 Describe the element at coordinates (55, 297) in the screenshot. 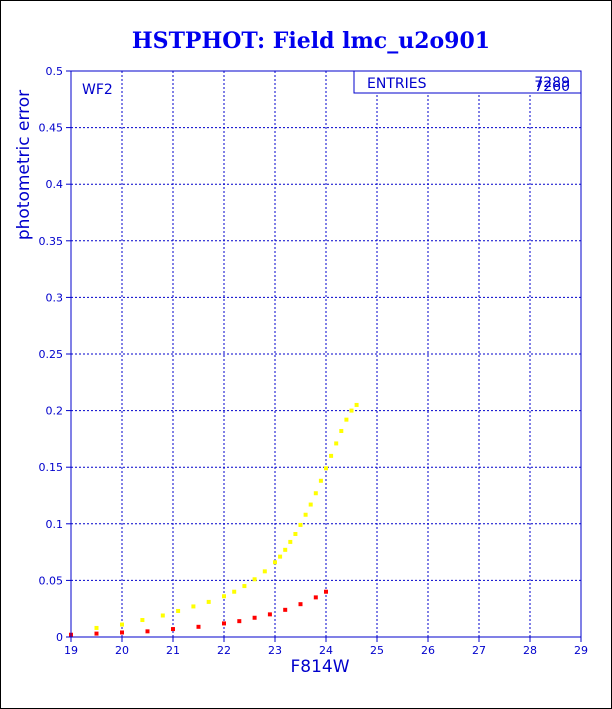

I see `y-tick-label: 0.3` at that location.